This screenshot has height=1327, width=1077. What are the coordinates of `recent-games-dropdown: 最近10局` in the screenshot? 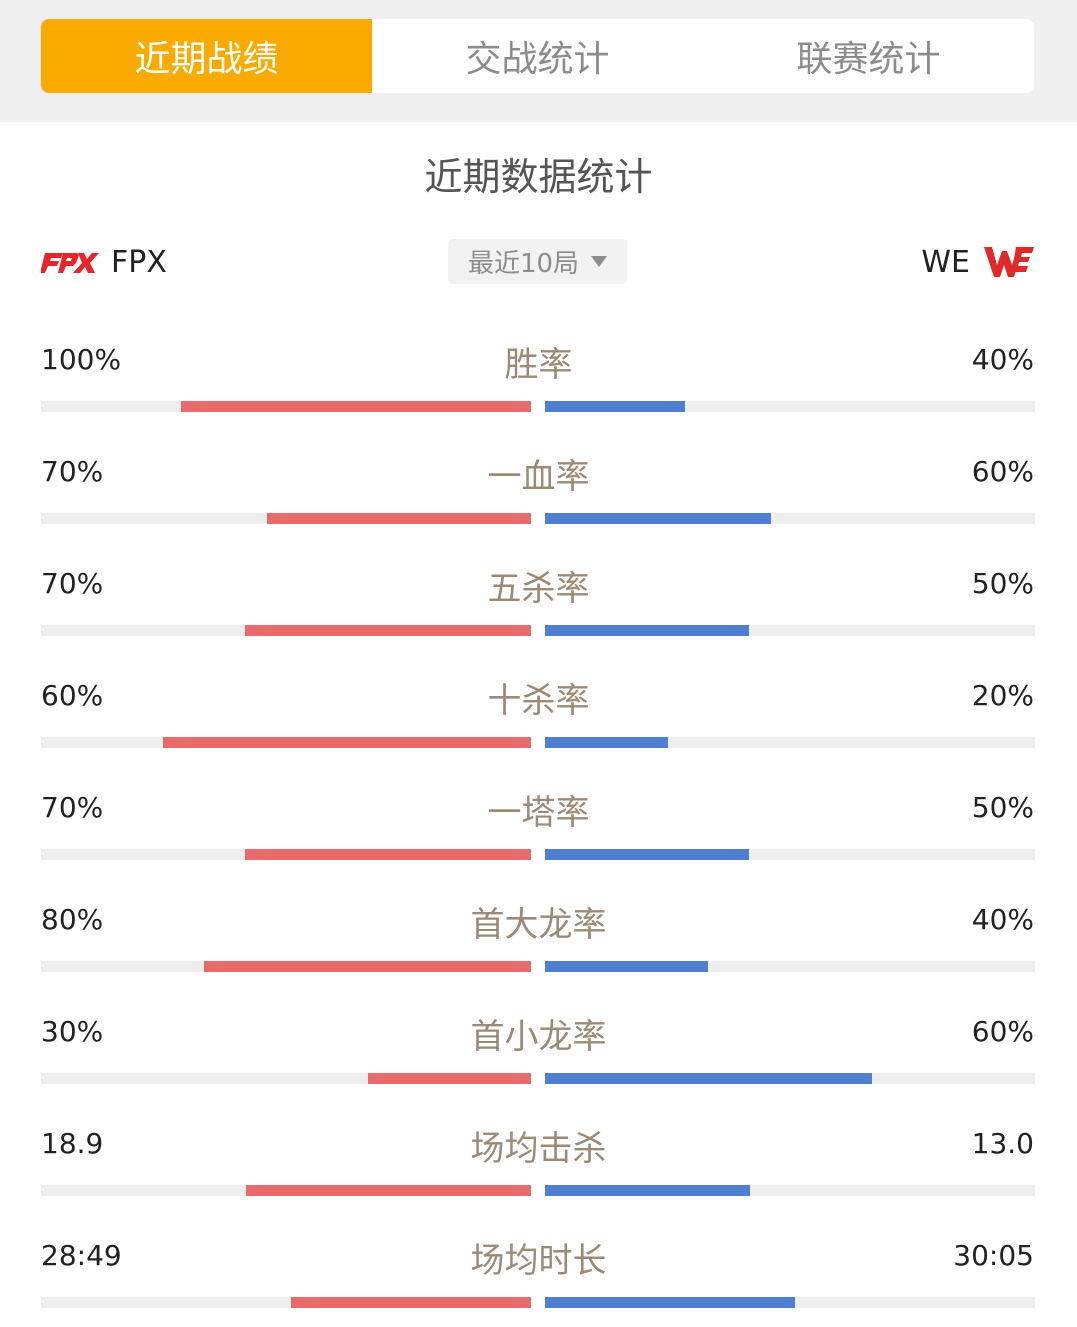 It's located at (537, 261).